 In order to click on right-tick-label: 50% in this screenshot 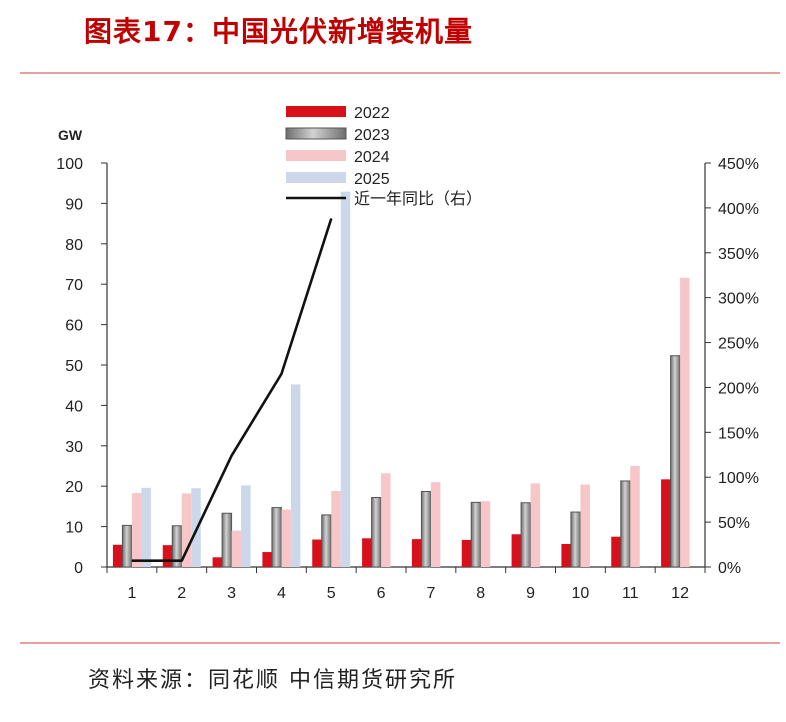, I will do `click(734, 523)`.